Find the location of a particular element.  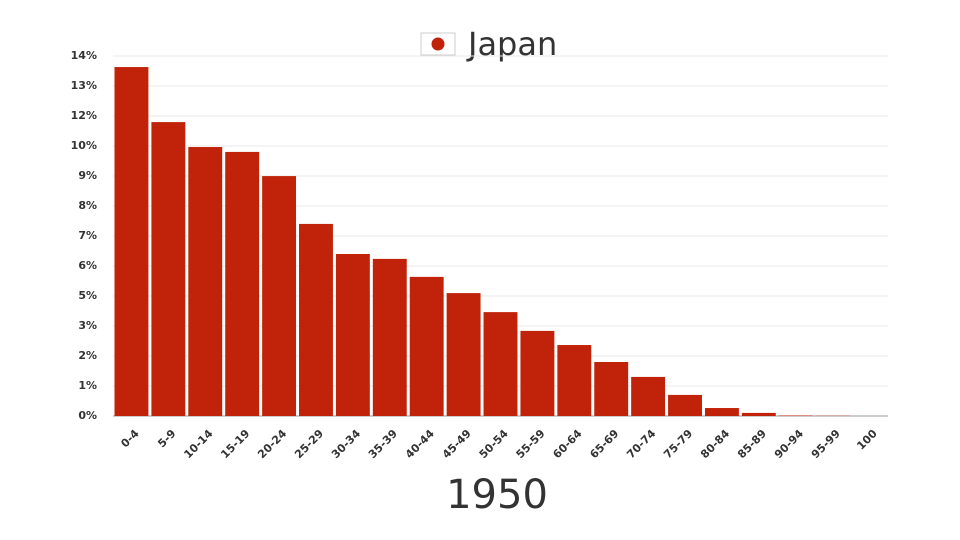

y-tick-label: 7% is located at coordinates (87, 235).